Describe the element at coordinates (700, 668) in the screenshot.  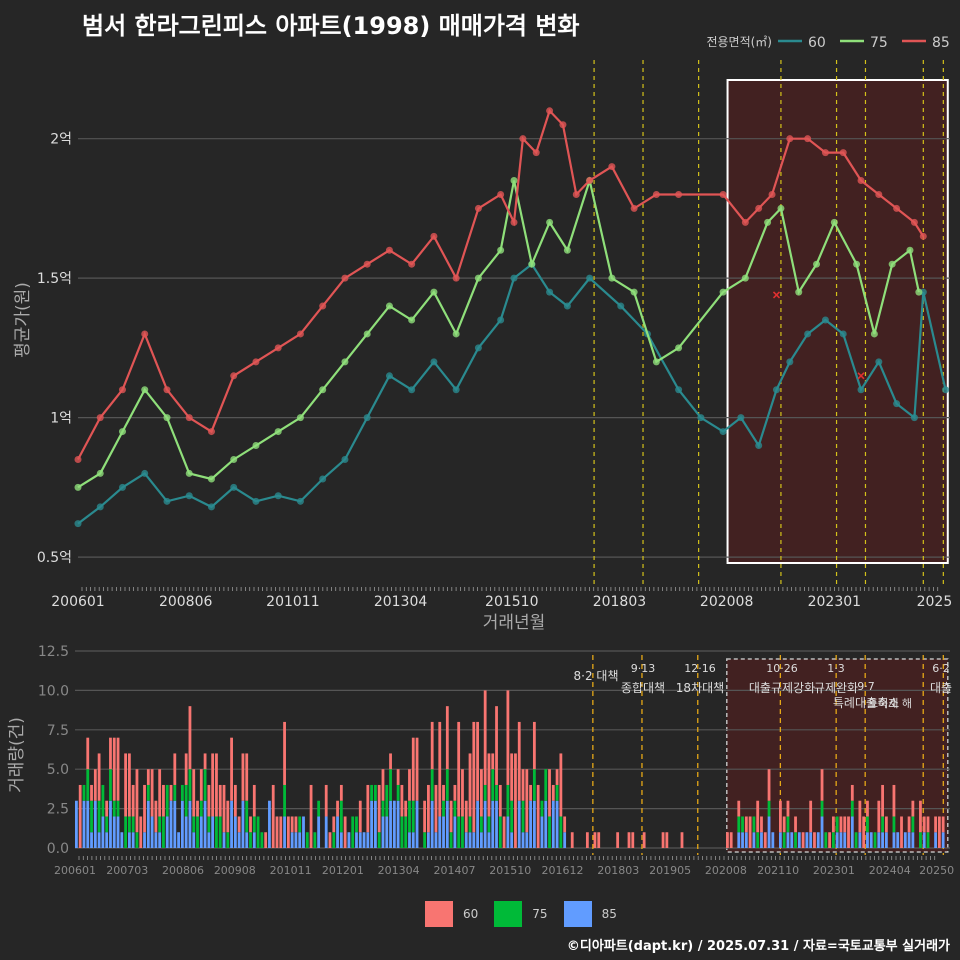
I see `annotation-date: 12·16` at that location.